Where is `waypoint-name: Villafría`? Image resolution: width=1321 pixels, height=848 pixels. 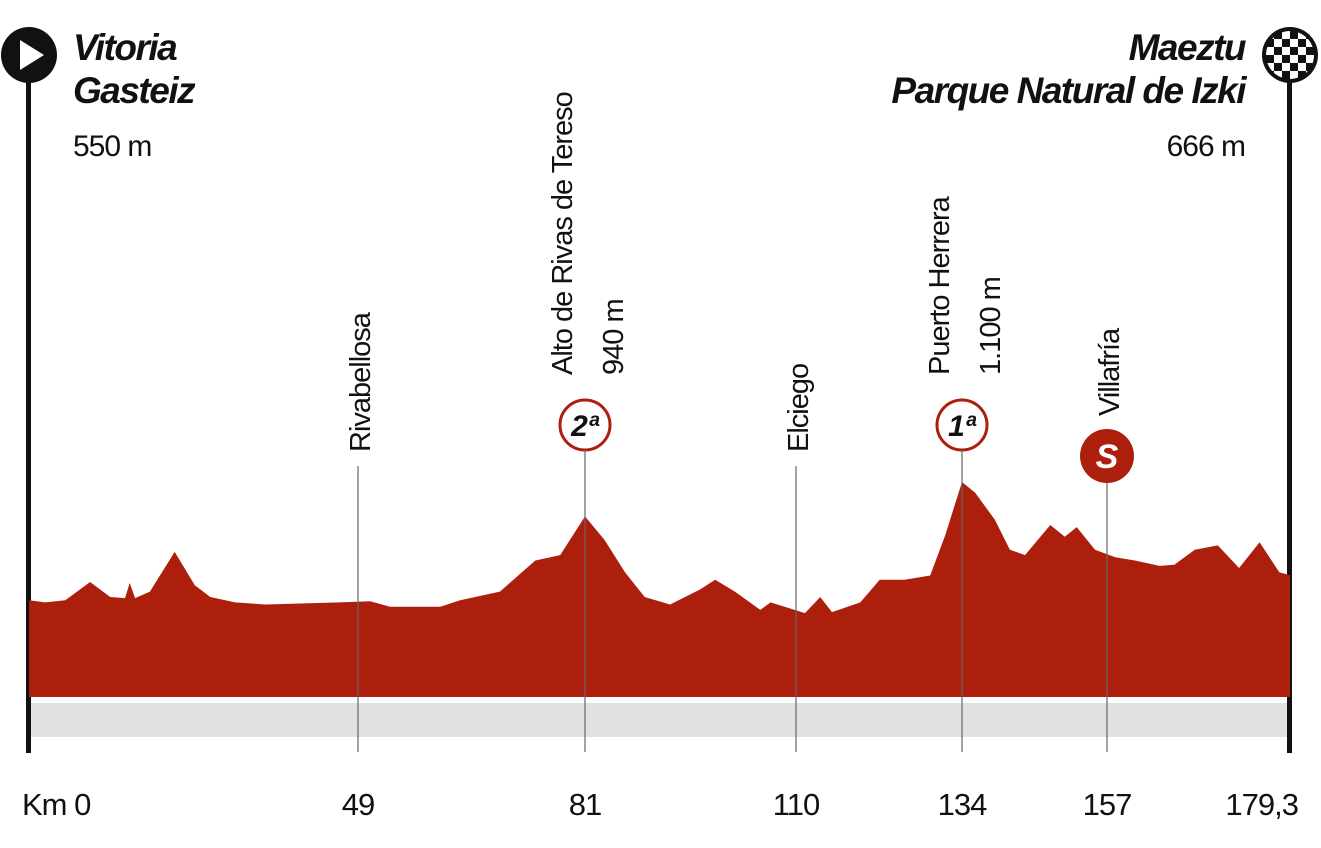 waypoint-name: Villafría is located at coordinates (1110, 371).